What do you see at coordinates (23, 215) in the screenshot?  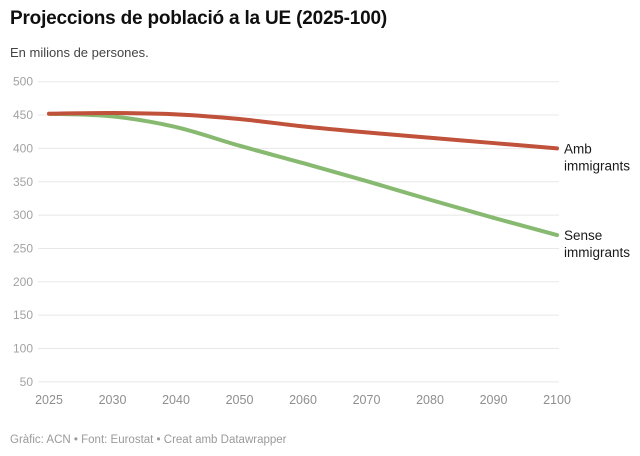 I see `y-tick-label: 300` at bounding box center [23, 215].